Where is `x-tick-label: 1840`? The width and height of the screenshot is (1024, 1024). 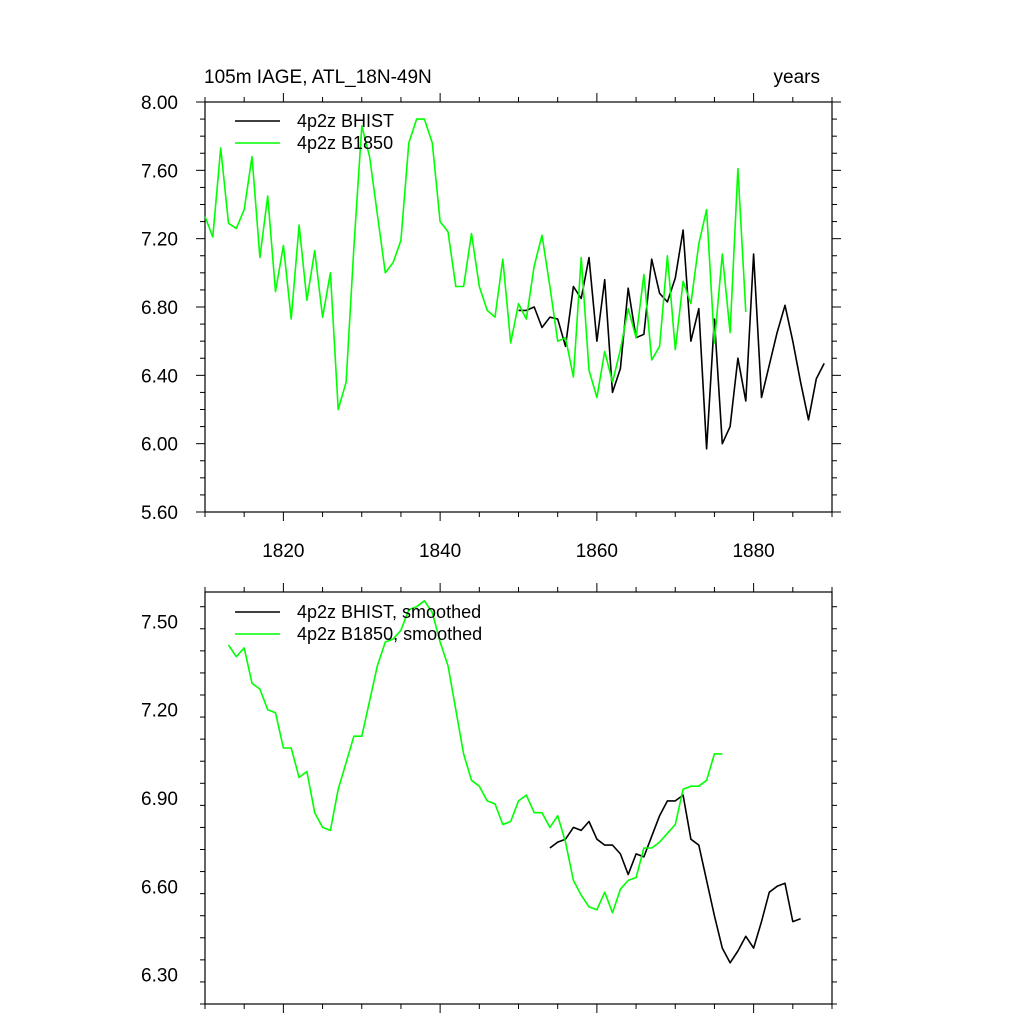 x-tick-label: 1840 is located at coordinates (440, 551).